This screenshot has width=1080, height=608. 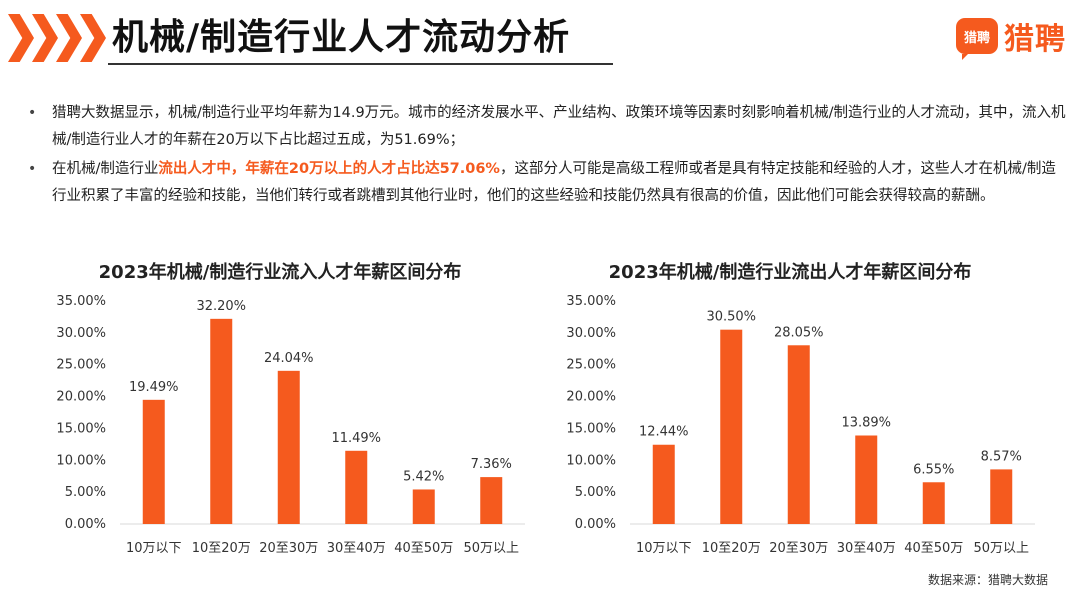 What do you see at coordinates (329, 169) in the screenshot?
I see `bullet-highlight: 流出人才中，年薪在20万以上的人才占比达57.06%` at bounding box center [329, 169].